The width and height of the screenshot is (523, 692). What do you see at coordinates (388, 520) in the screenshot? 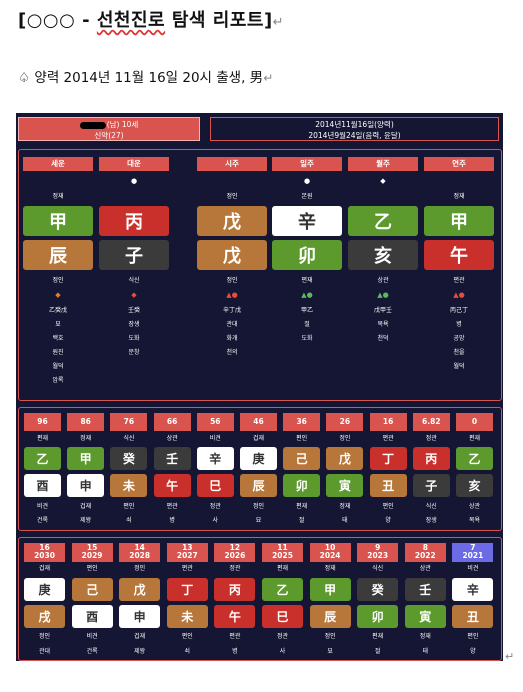
I see `daeun-stage: 양` at bounding box center [388, 520].